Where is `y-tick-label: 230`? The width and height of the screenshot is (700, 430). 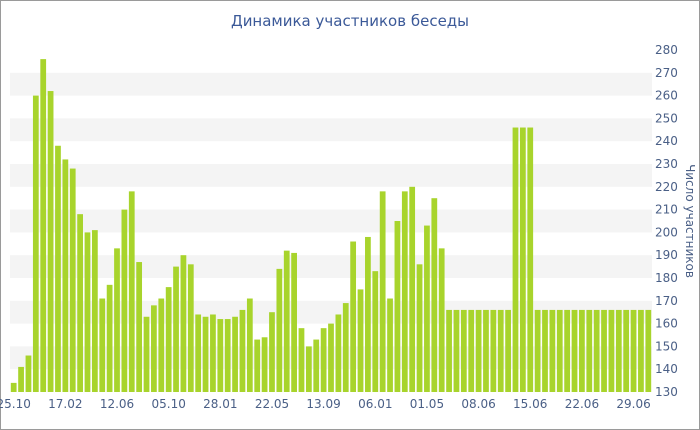 y-tick-label: 230 is located at coordinates (666, 164).